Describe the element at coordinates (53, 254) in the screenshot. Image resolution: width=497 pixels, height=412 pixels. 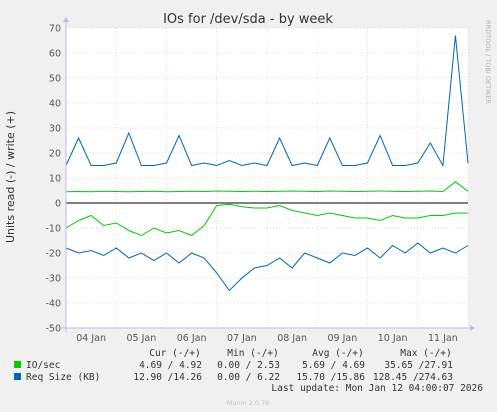
I see `y-tick-label: -20` at that location.